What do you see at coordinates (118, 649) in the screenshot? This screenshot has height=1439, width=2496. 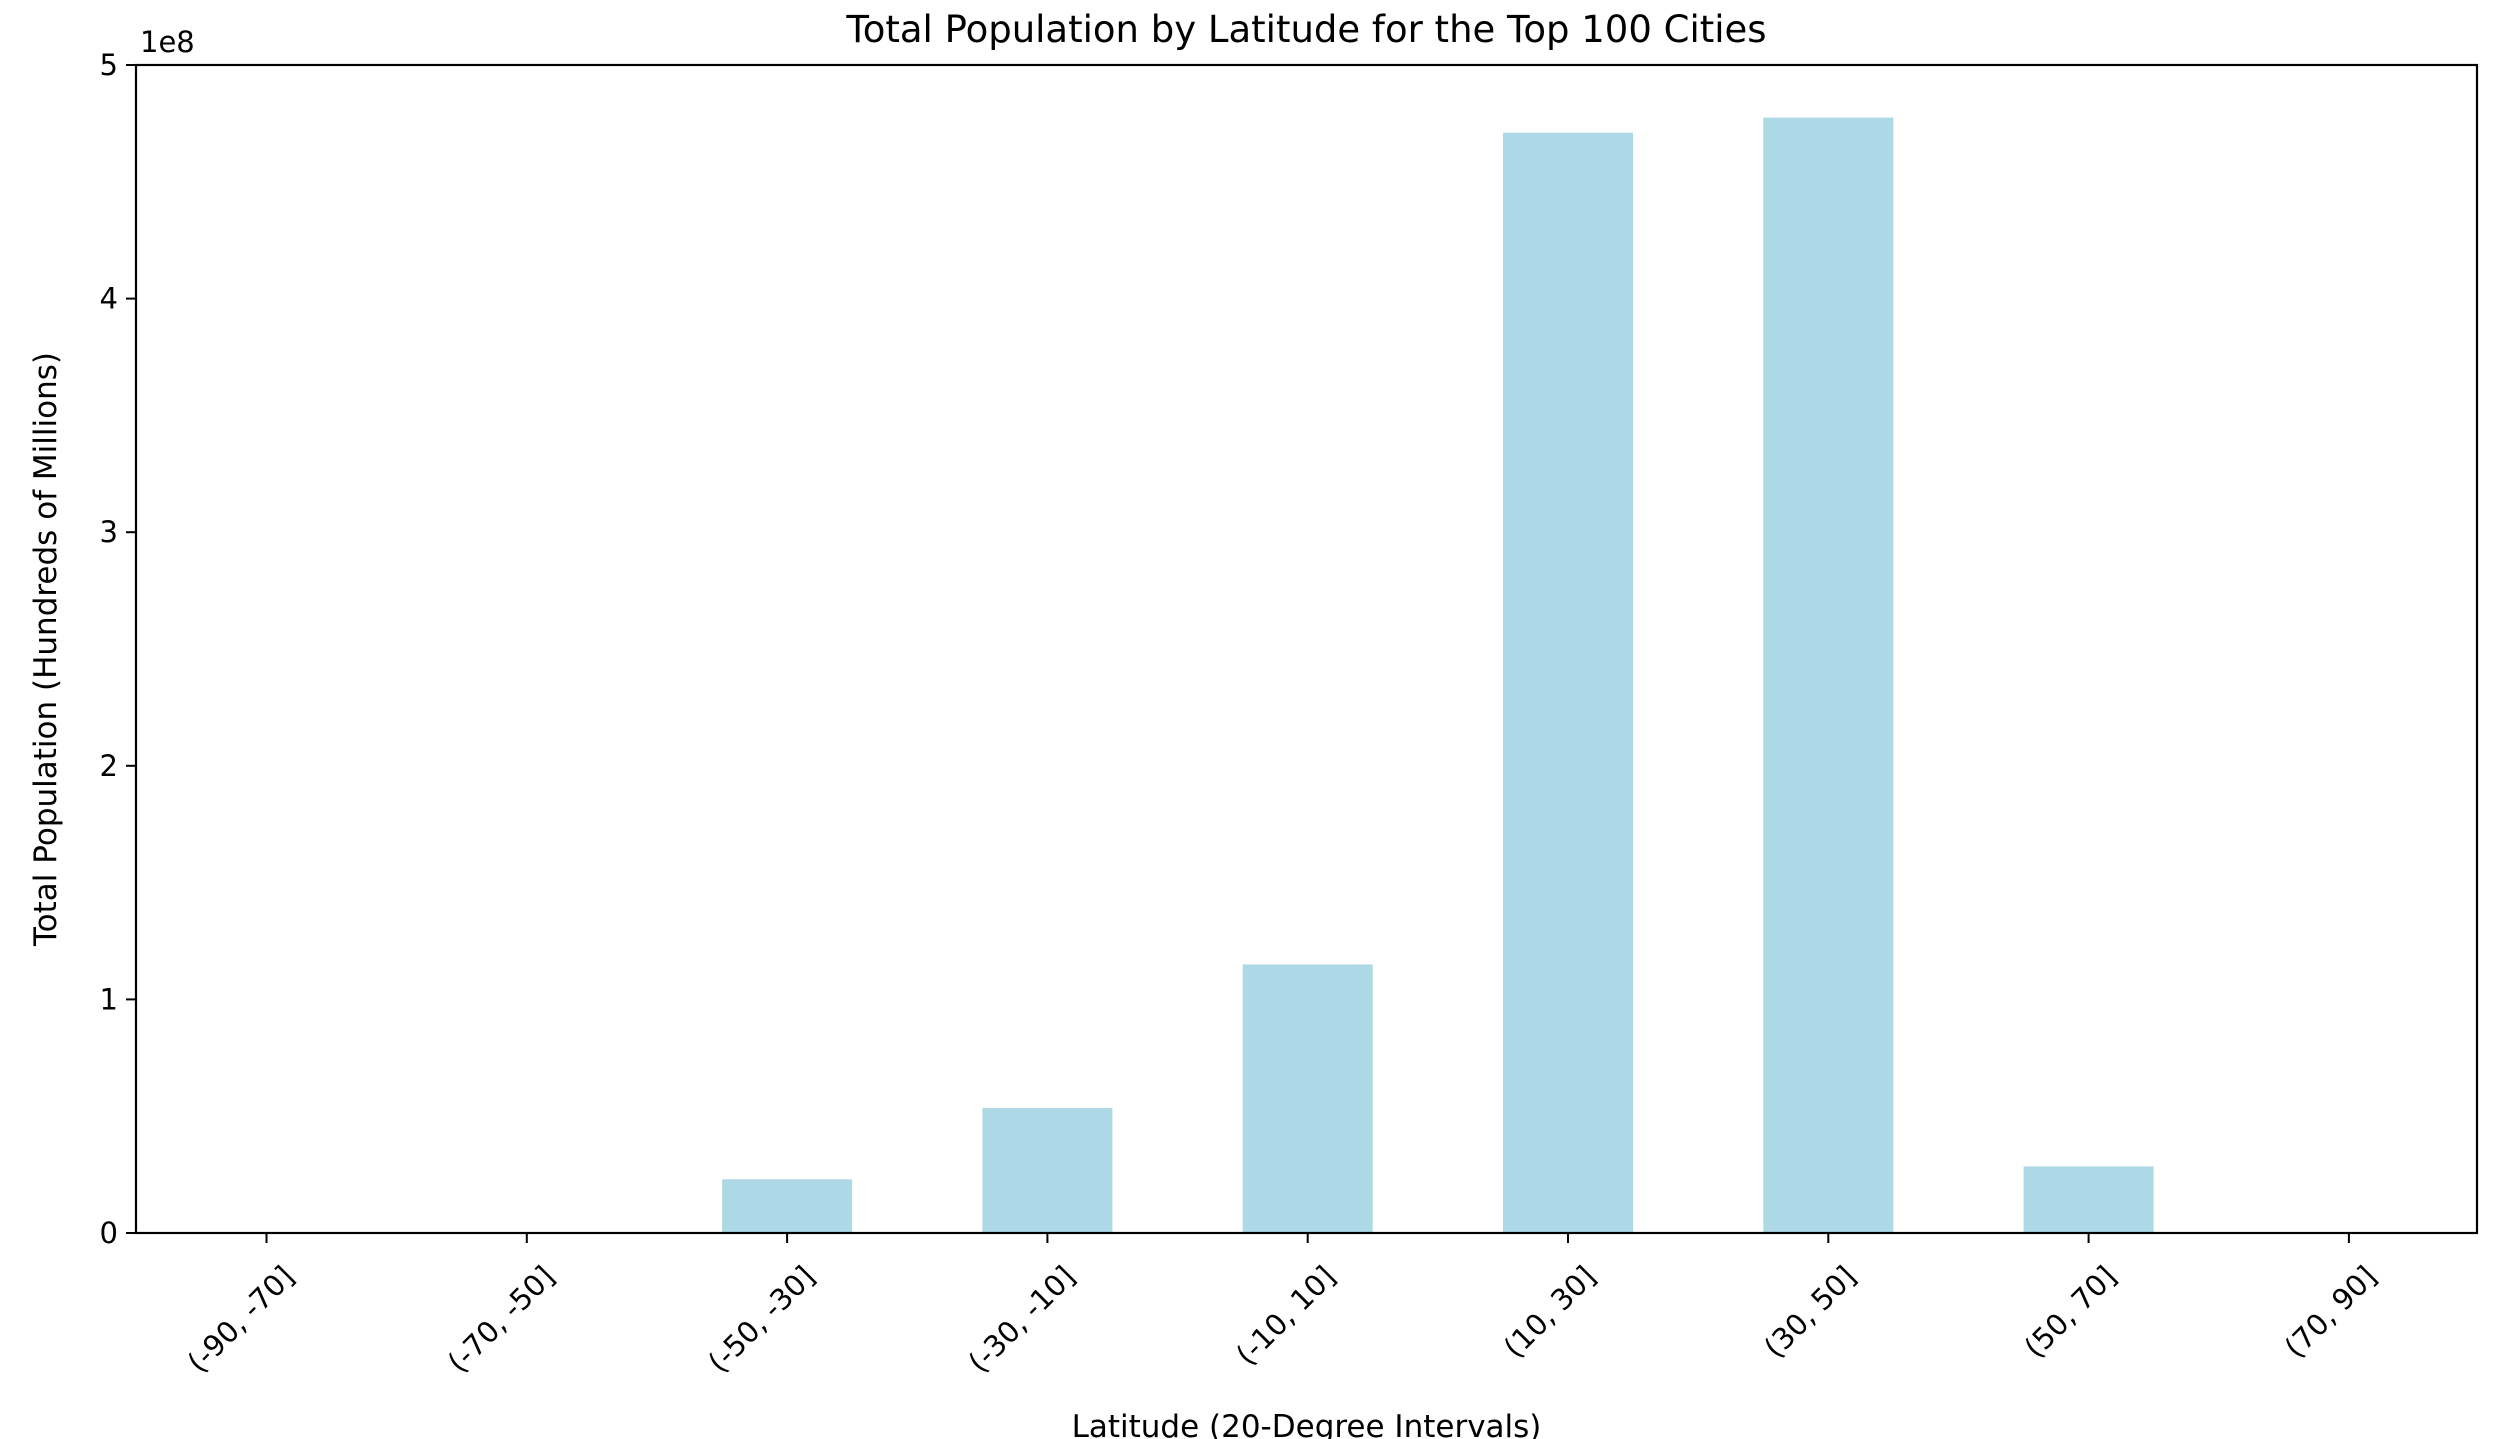 I see `y-axis: 0 1 2 3 4 5` at bounding box center [118, 649].